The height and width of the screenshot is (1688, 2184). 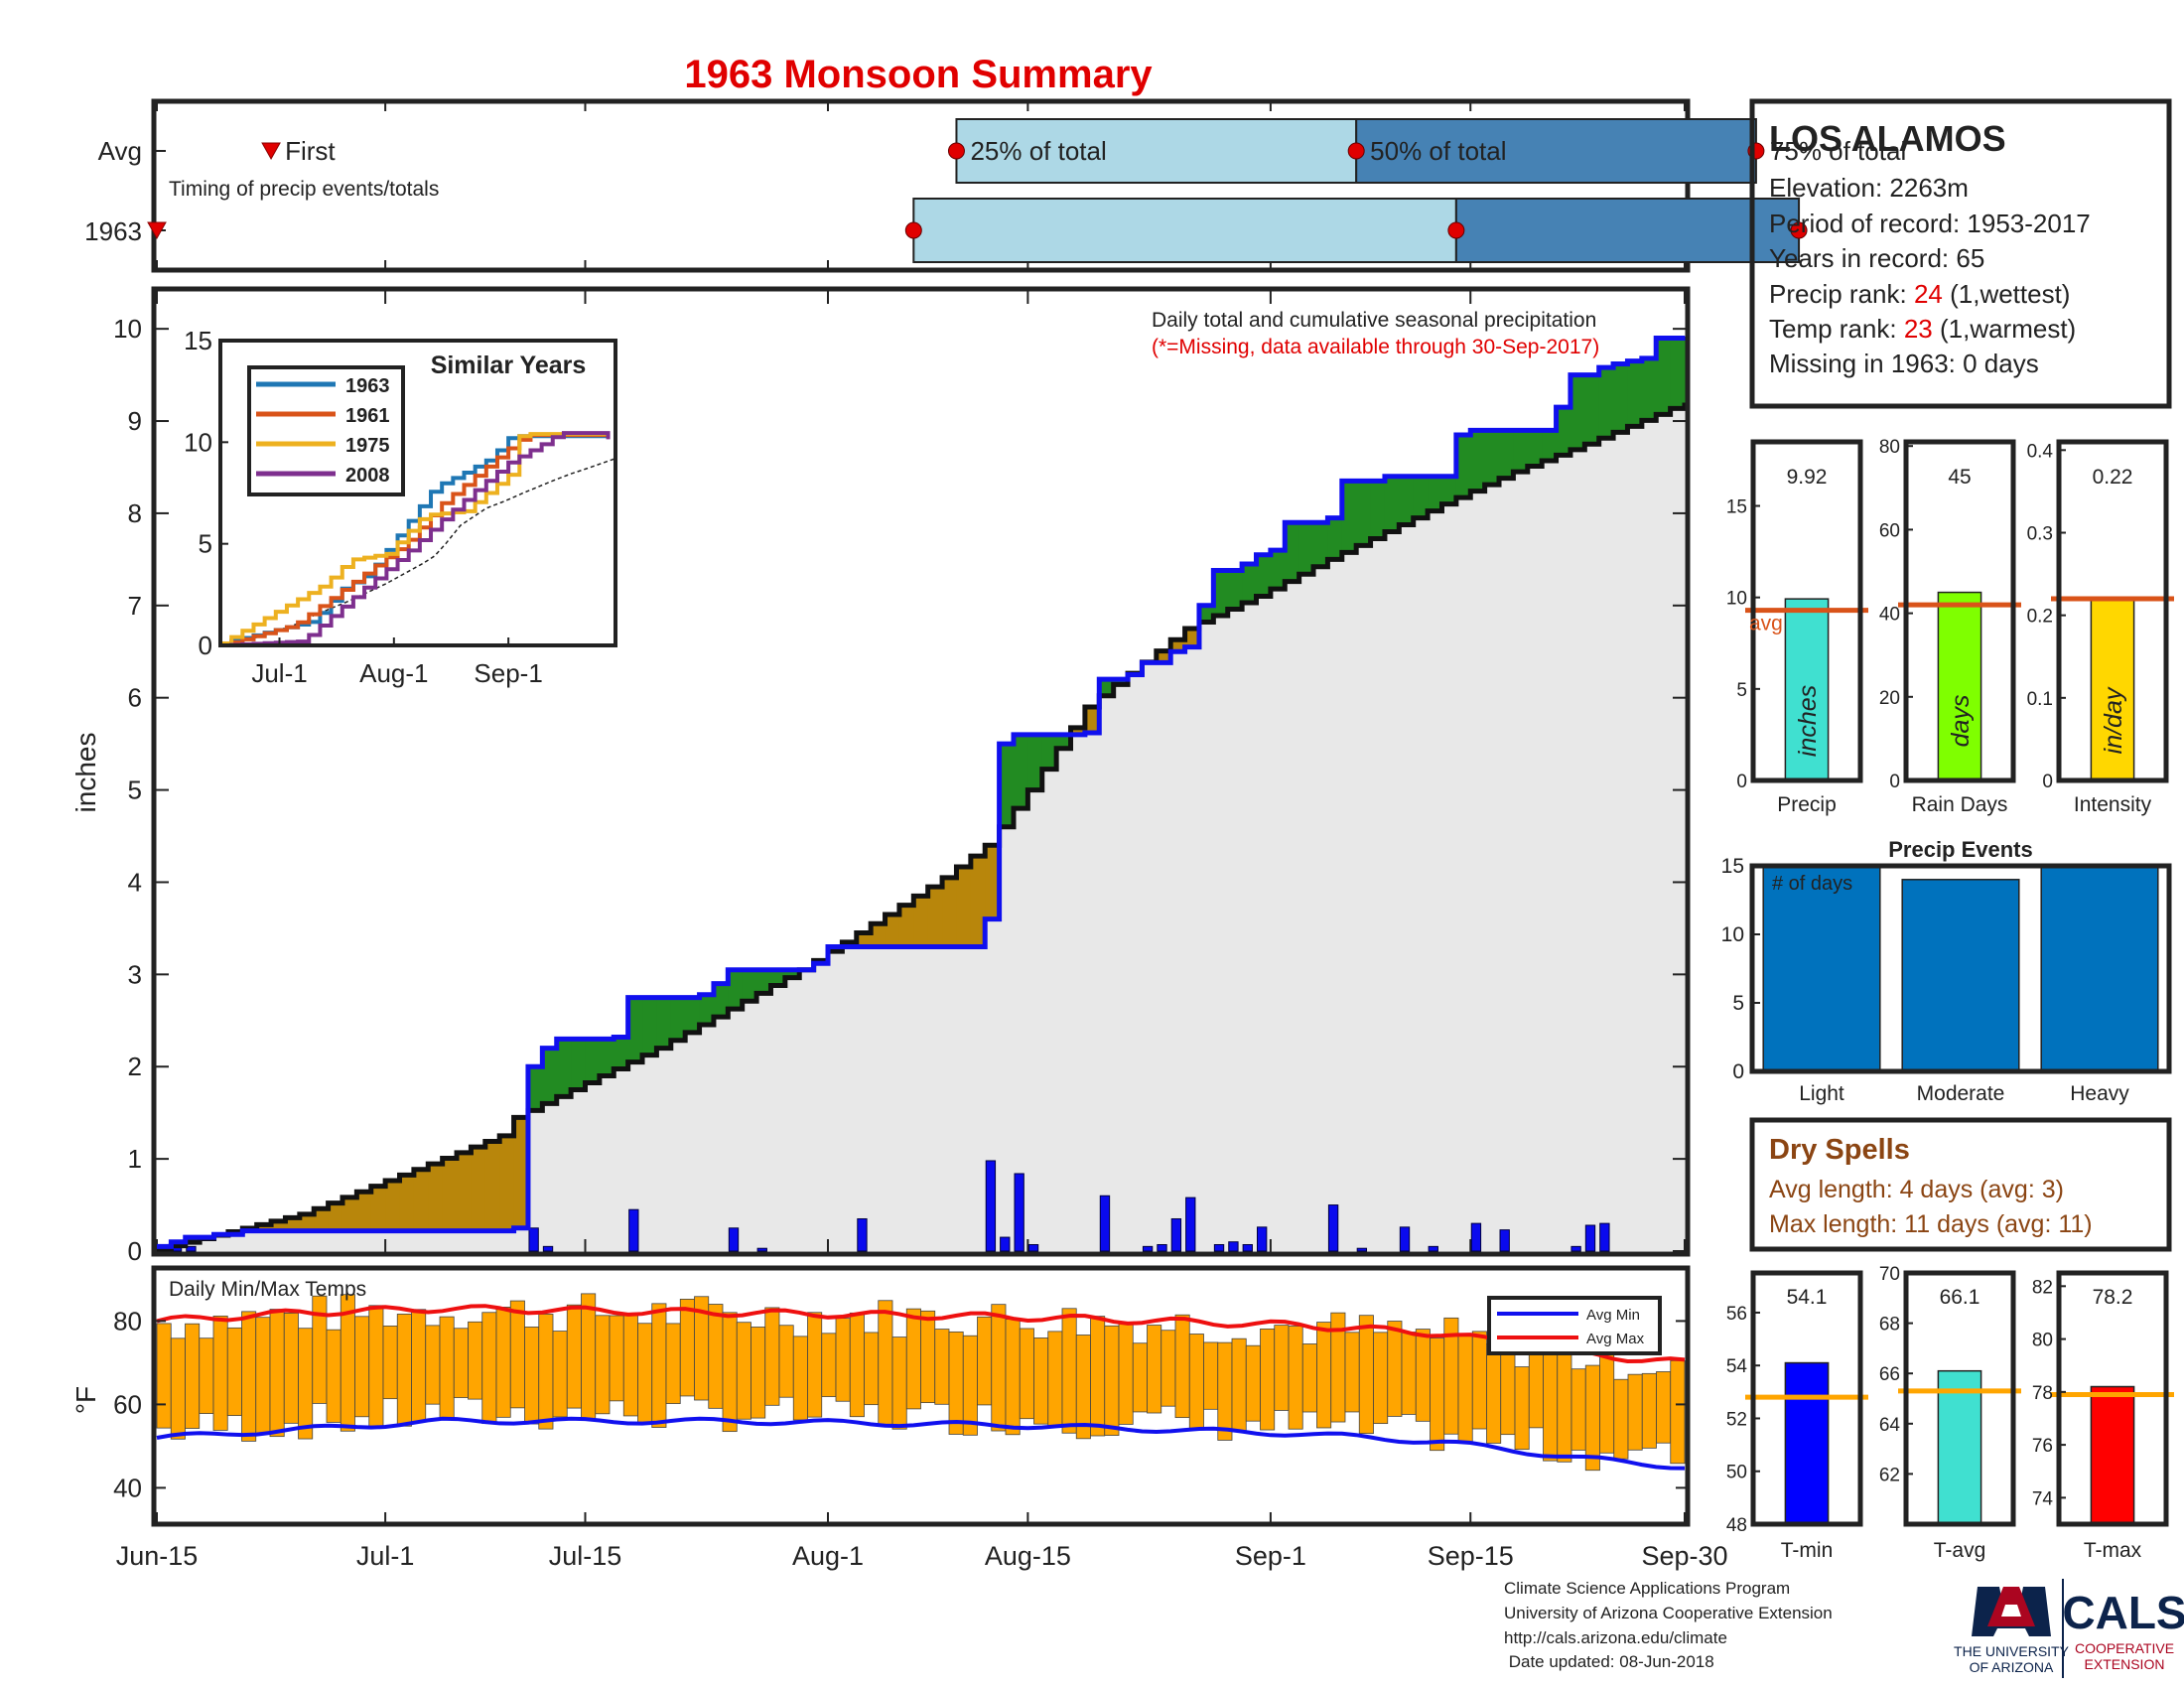 I want to click on temp-rank-prefix: Temp rank:, so click(x=1836, y=329).